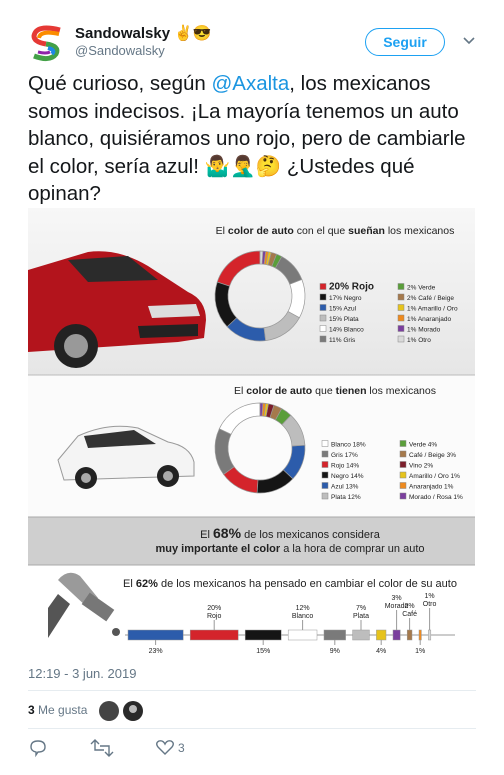 The width and height of the screenshot is (504, 775). I want to click on bar-category-label: Plata, so click(361, 616).